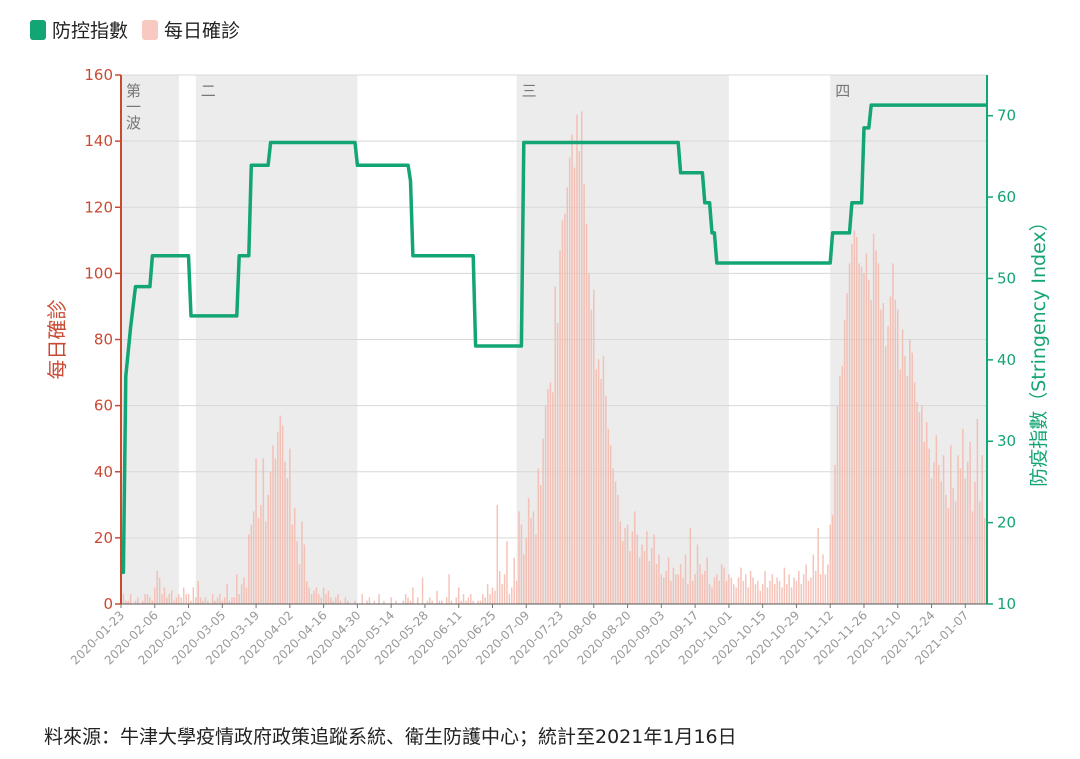 This screenshot has width=1080, height=759. I want to click on left-tick-label: 40, so click(103, 472).